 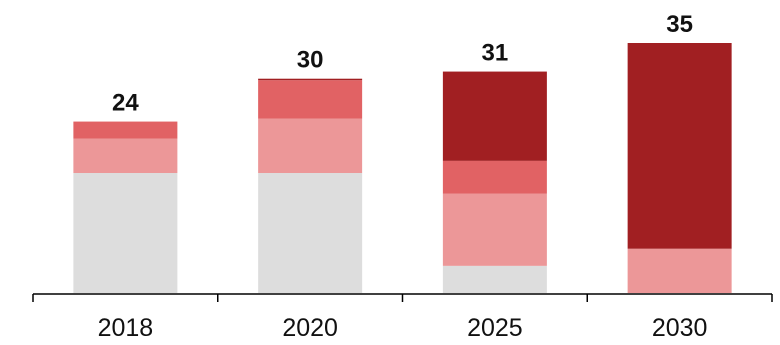 I want to click on x-axis-tick-labels-layer: 2018 2020 2025 2030, so click(x=403, y=328).